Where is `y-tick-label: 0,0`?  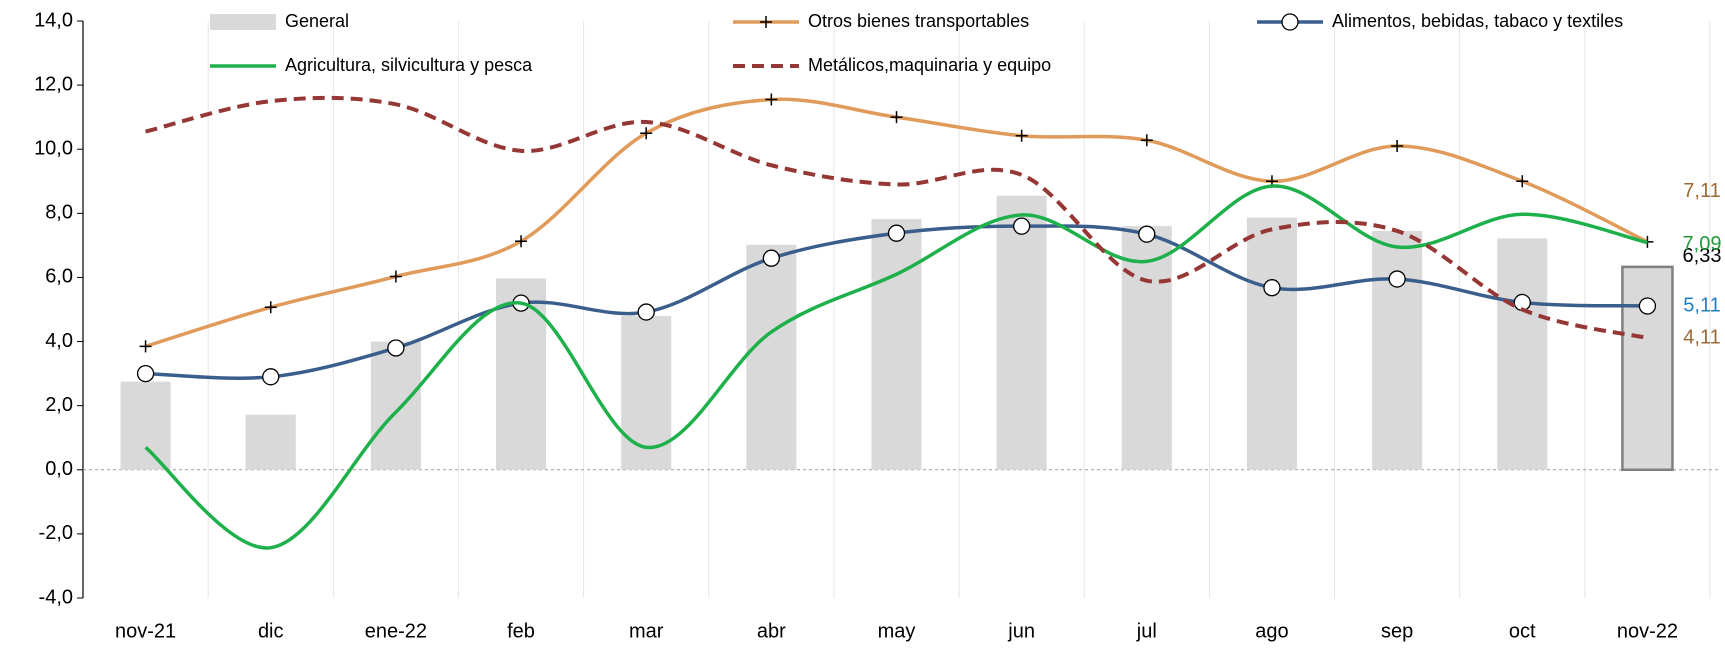 y-tick-label: 0,0 is located at coordinates (59, 469).